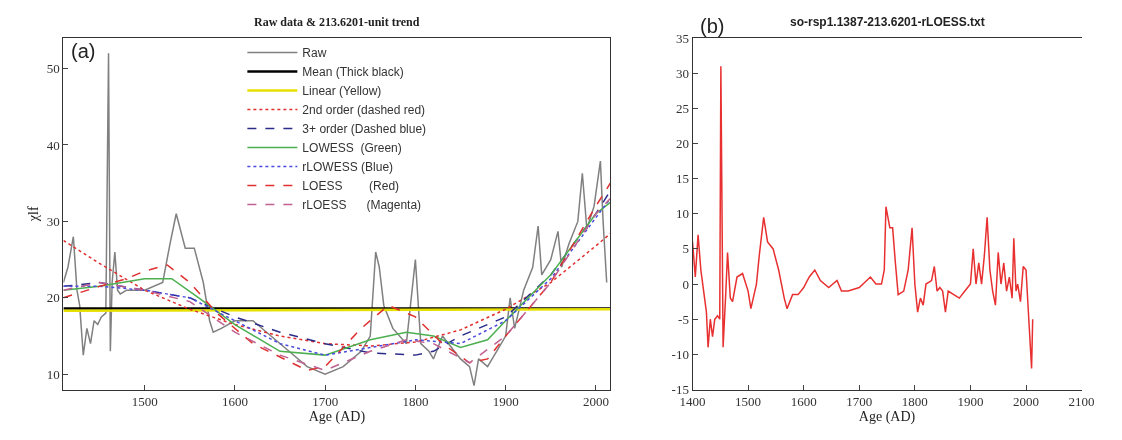  What do you see at coordinates (364, 129) in the screenshot?
I see `legend-label: 3+ order (Dashed blue)` at bounding box center [364, 129].